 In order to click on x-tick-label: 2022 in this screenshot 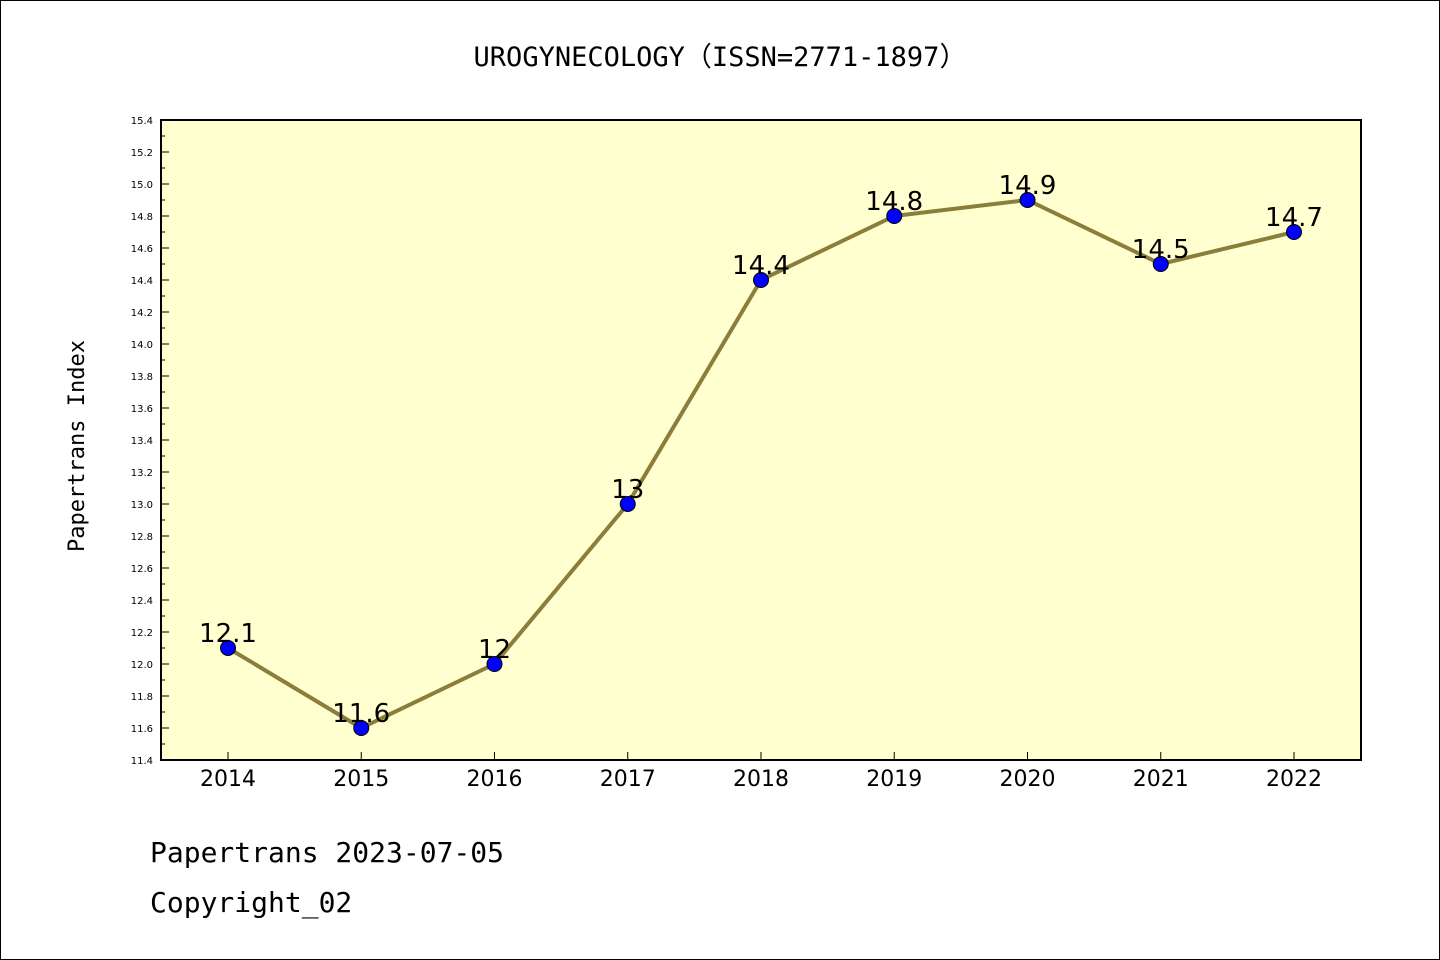, I will do `click(1294, 779)`.